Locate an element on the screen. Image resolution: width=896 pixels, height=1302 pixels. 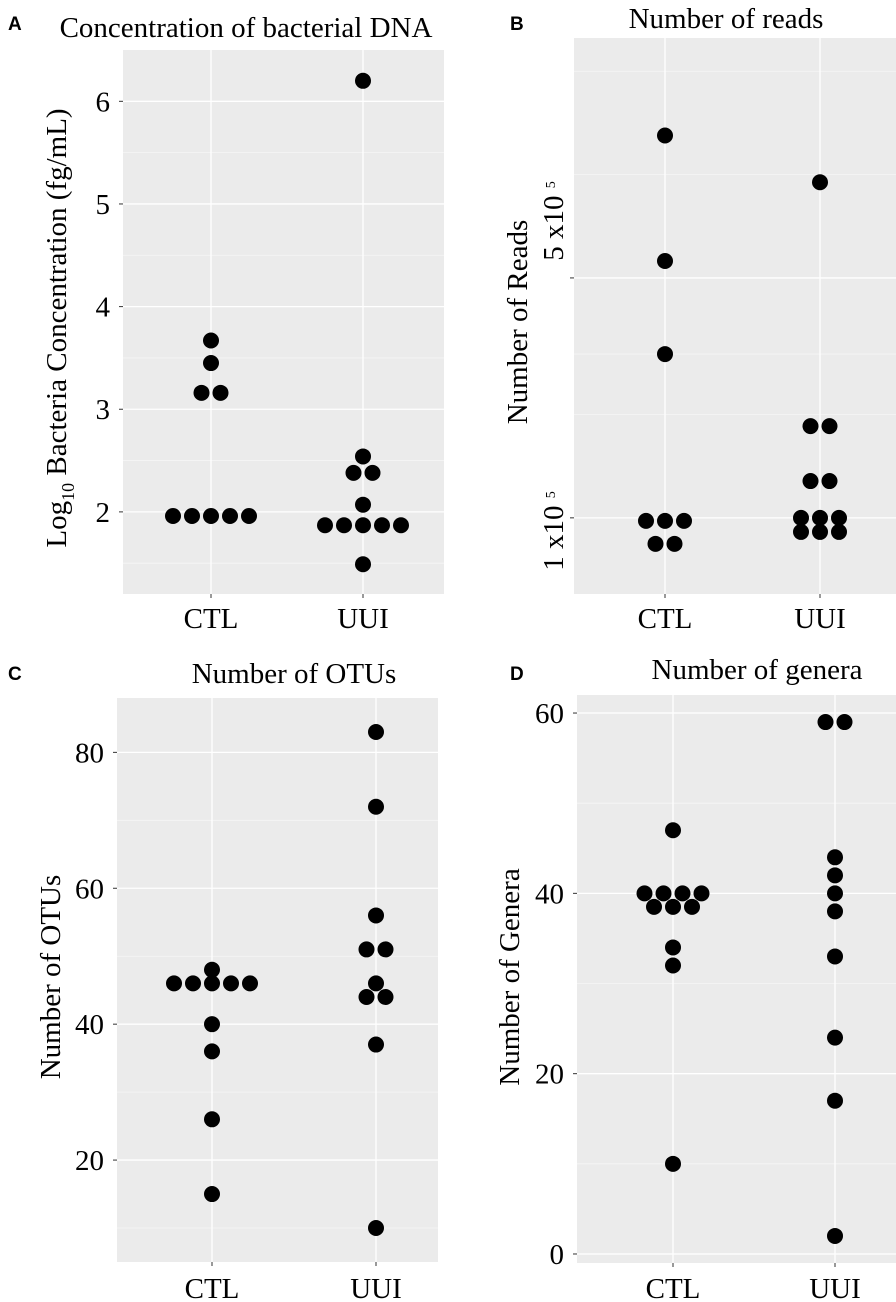
panel-letter-d: D is located at coordinates (517, 674).